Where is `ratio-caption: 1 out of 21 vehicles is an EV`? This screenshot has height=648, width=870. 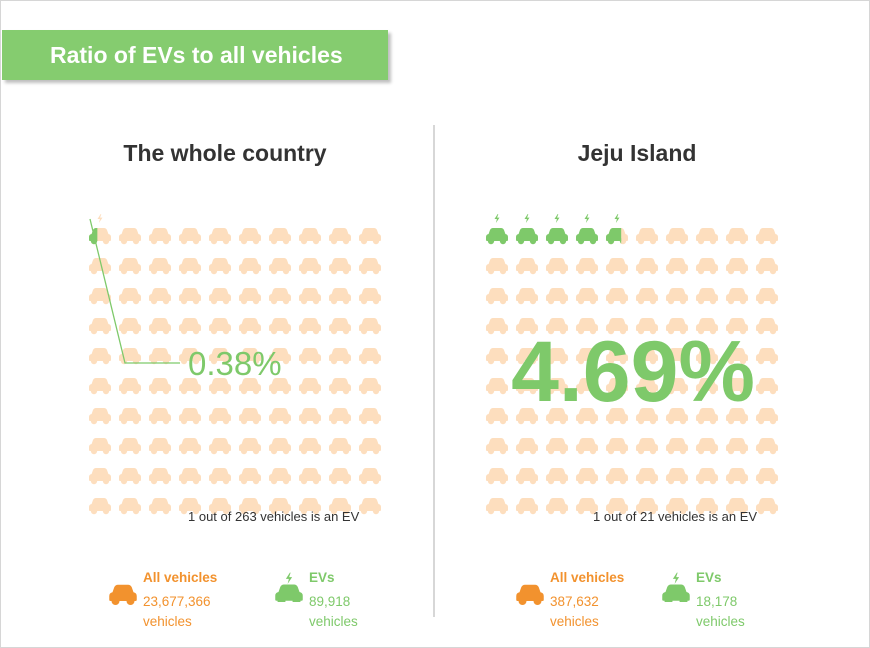 ratio-caption: 1 out of 21 vehicles is an EV is located at coordinates (675, 516).